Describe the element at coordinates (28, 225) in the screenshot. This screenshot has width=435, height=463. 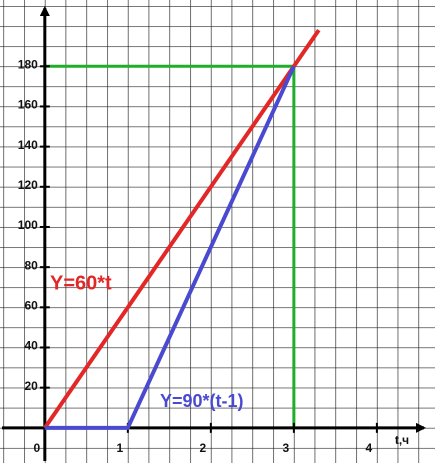
I see `y-tick-label: 100` at that location.